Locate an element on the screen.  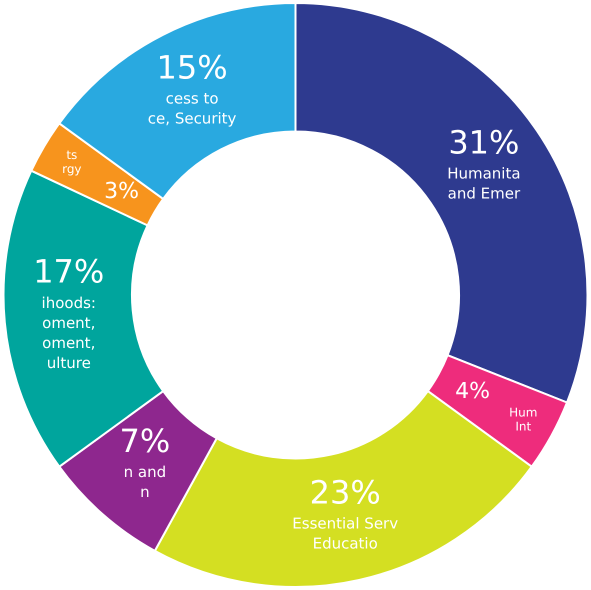
data-label: 7% is located at coordinates (144, 441).